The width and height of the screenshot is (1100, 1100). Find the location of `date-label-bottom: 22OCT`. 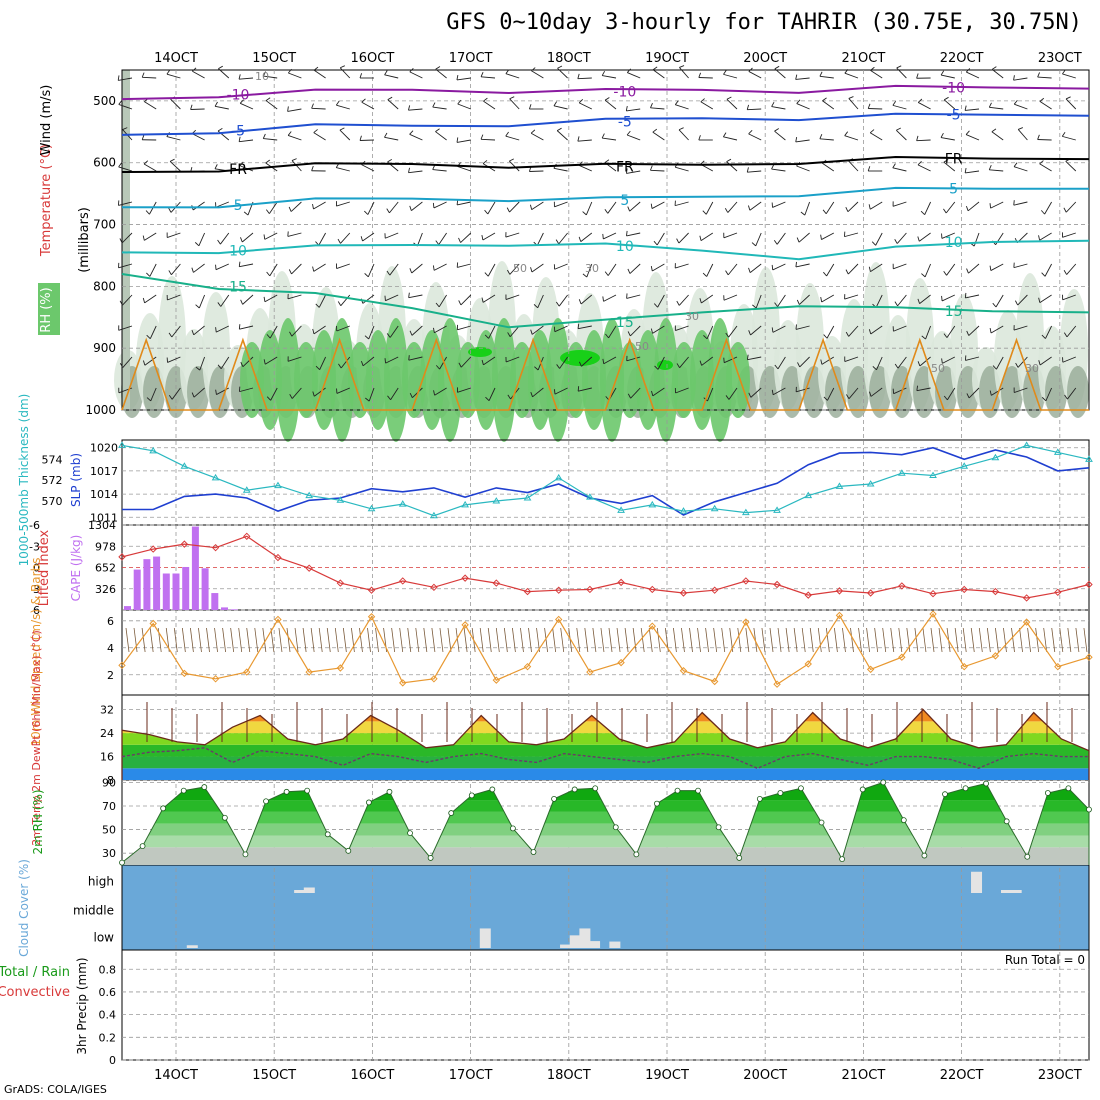

date-label-bottom: 22OCT is located at coordinates (962, 1075).